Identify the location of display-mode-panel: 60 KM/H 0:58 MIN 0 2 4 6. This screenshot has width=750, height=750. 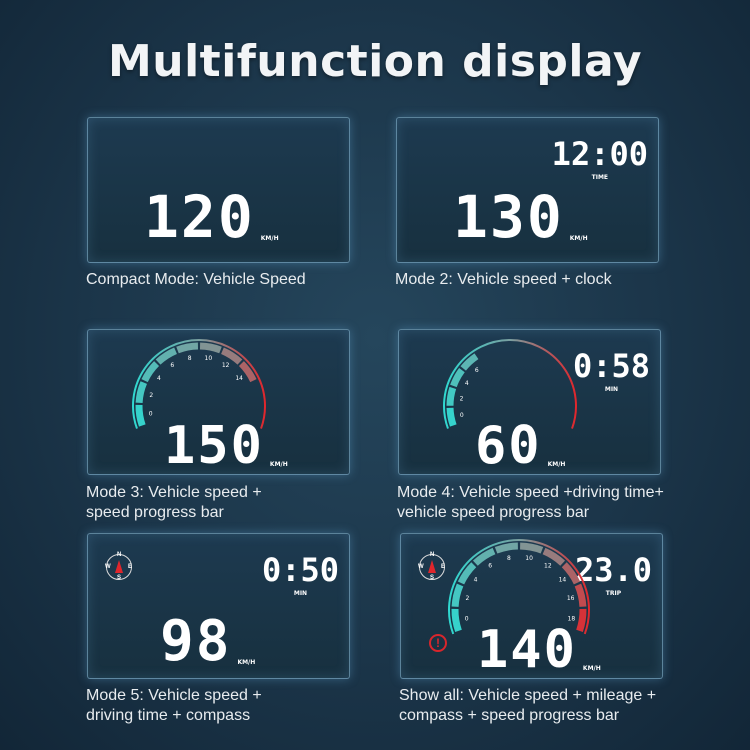
(529, 402).